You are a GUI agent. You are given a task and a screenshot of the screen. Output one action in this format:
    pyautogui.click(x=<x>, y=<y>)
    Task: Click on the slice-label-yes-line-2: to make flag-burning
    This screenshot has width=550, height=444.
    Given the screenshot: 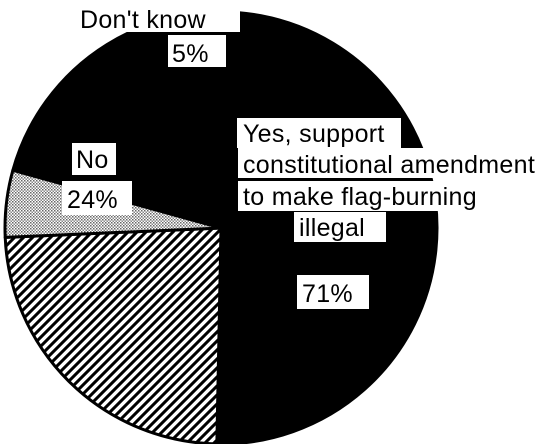 What is the action you would take?
    pyautogui.click(x=360, y=197)
    